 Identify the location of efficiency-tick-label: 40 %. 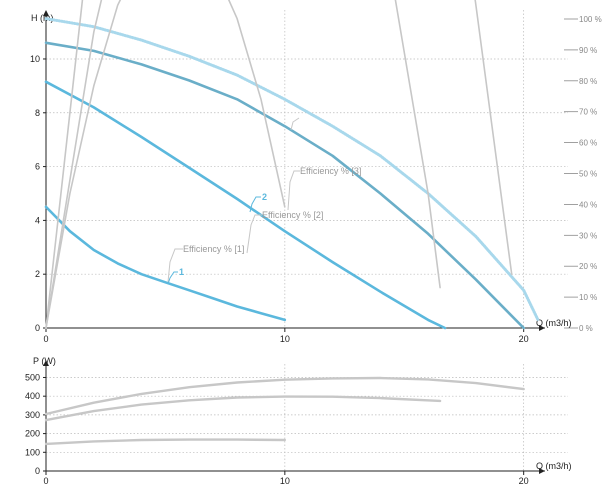
(588, 204).